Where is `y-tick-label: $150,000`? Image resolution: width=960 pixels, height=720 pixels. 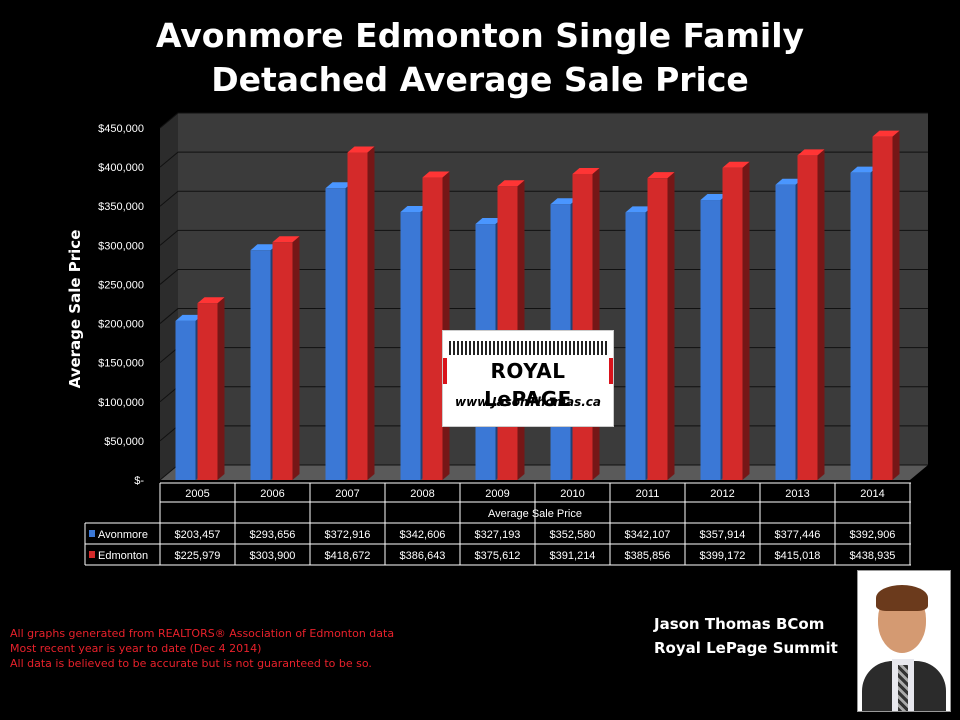
y-tick-label: $150,000 is located at coordinates (121, 364).